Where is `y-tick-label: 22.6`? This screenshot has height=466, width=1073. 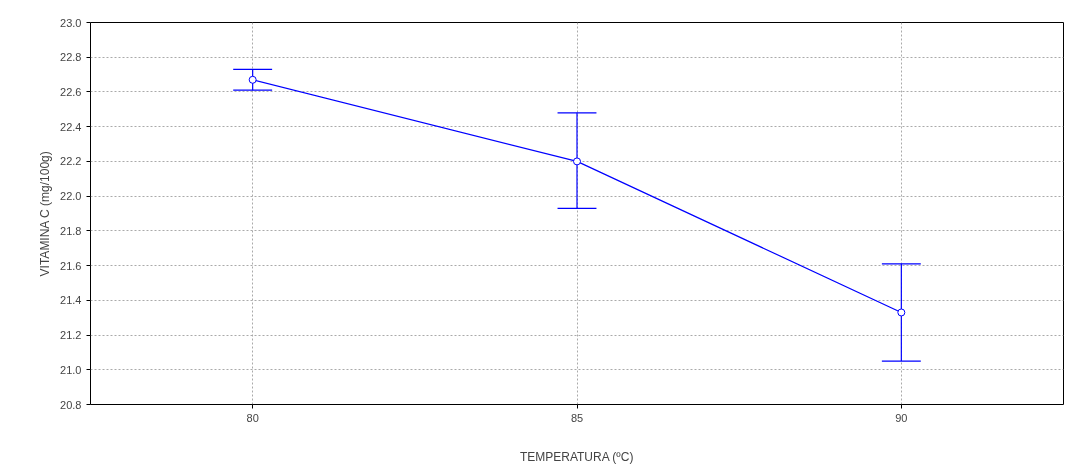 y-tick-label: 22.6 is located at coordinates (71, 91).